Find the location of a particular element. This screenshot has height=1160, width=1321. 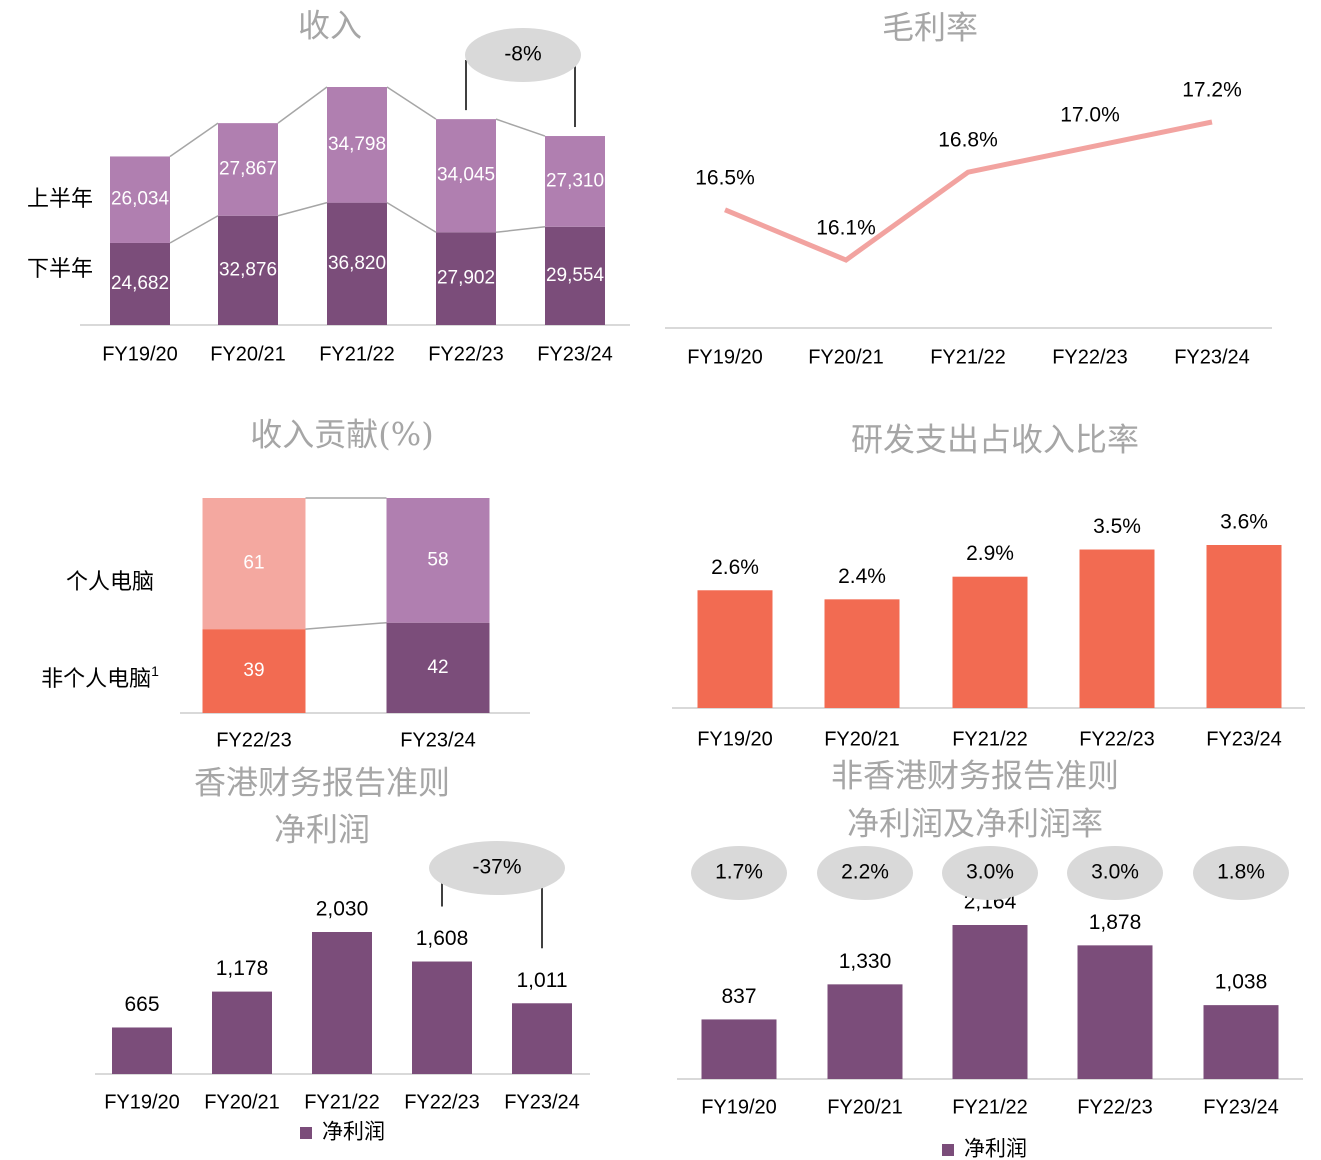

legend-name: 上半年 is located at coordinates (60, 198).